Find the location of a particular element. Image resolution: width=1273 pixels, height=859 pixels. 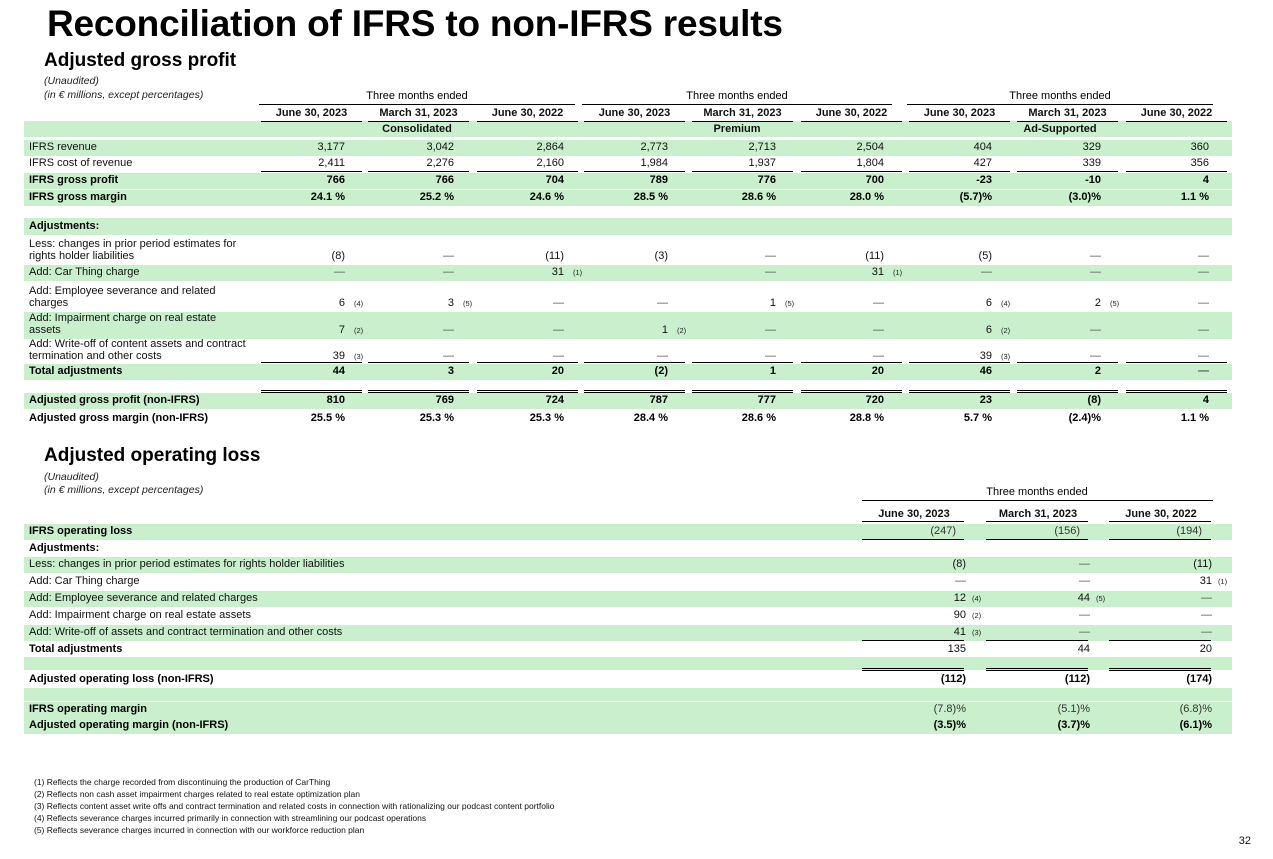

cell-value: 1,984 is located at coordinates (654, 163).